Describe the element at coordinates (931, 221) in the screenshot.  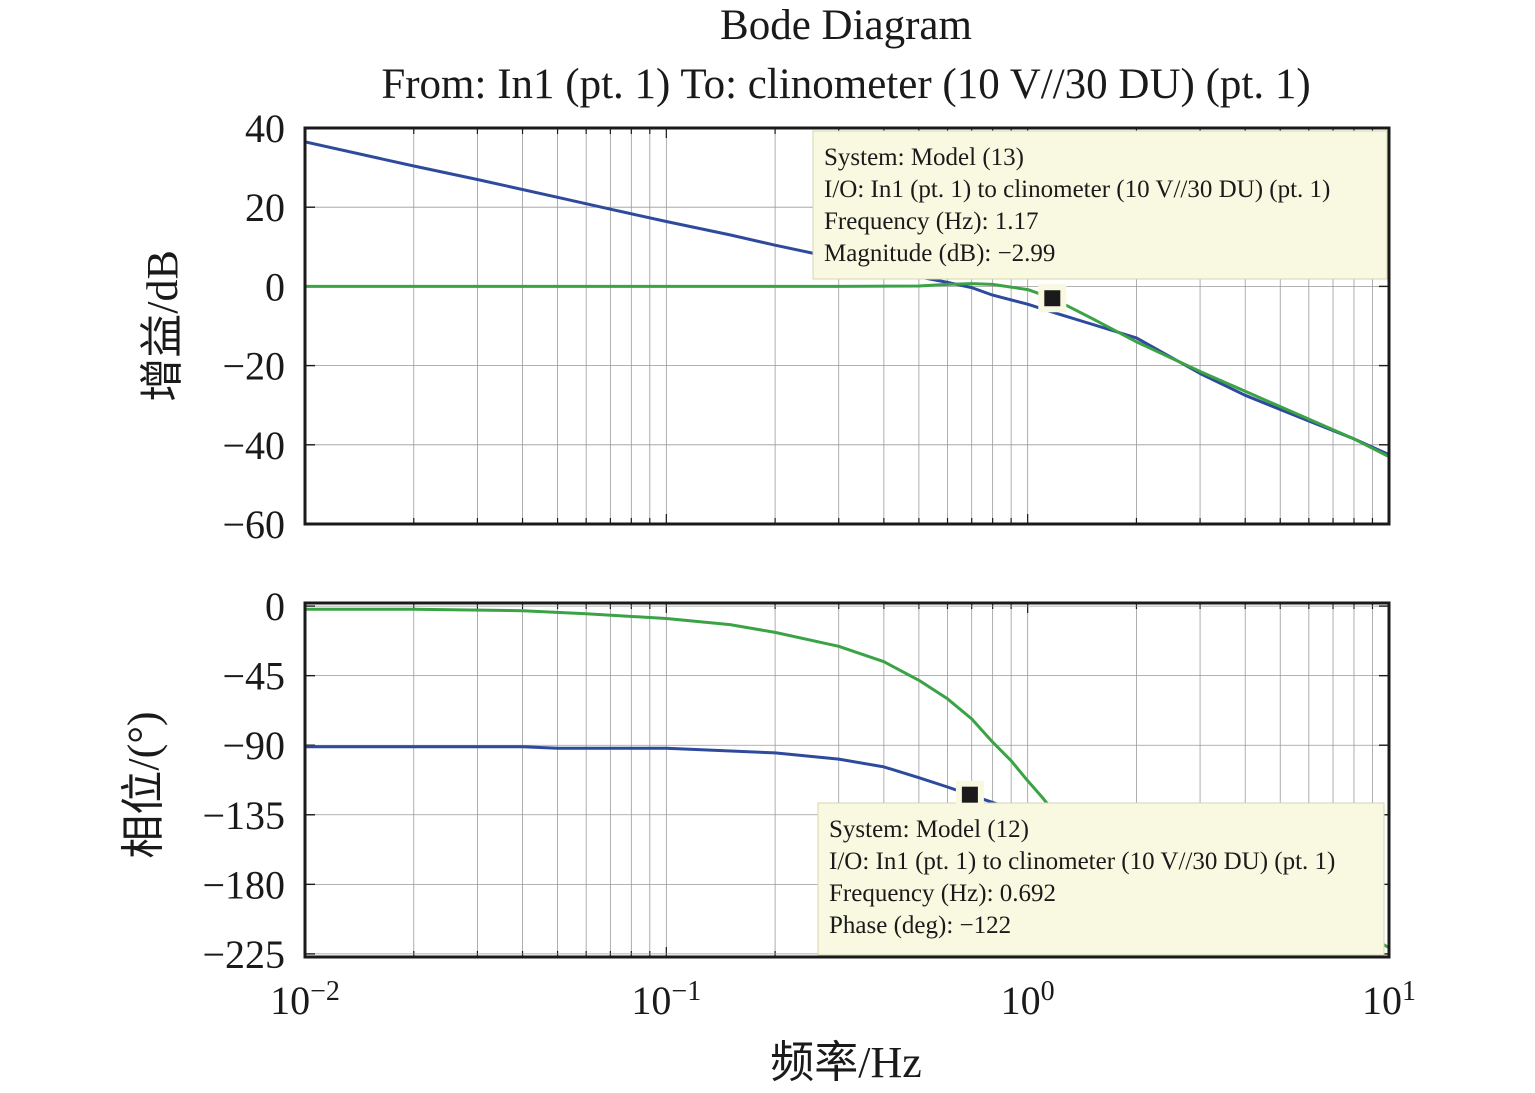
I see `datatip-line: Frequency (Hz): 1.17` at that location.